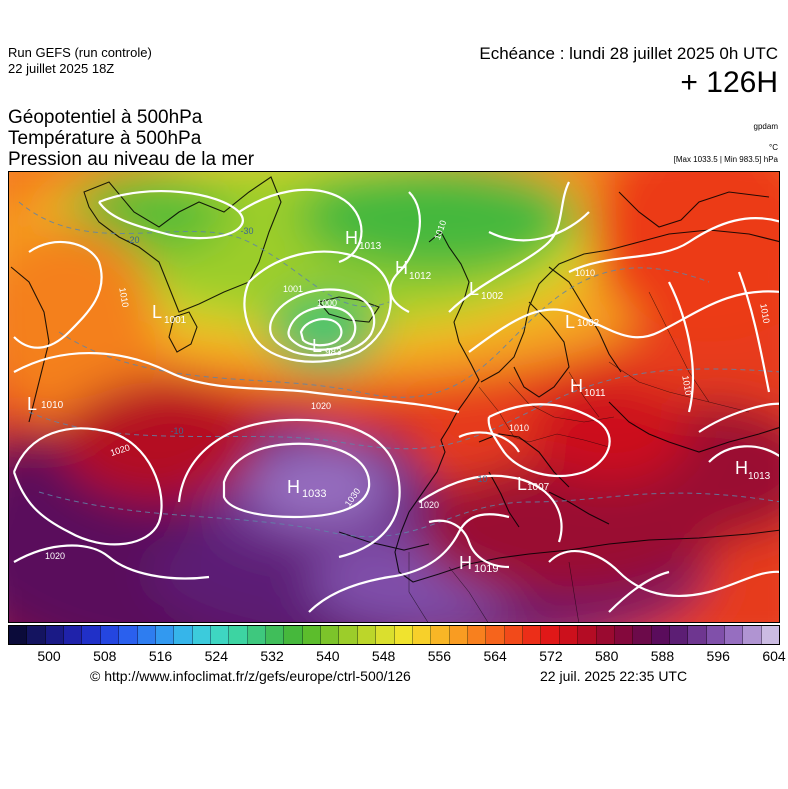 This screenshot has width=788, height=789. Describe the element at coordinates (314, 494) in the screenshot. I see `svg-text: 1033` at that location.